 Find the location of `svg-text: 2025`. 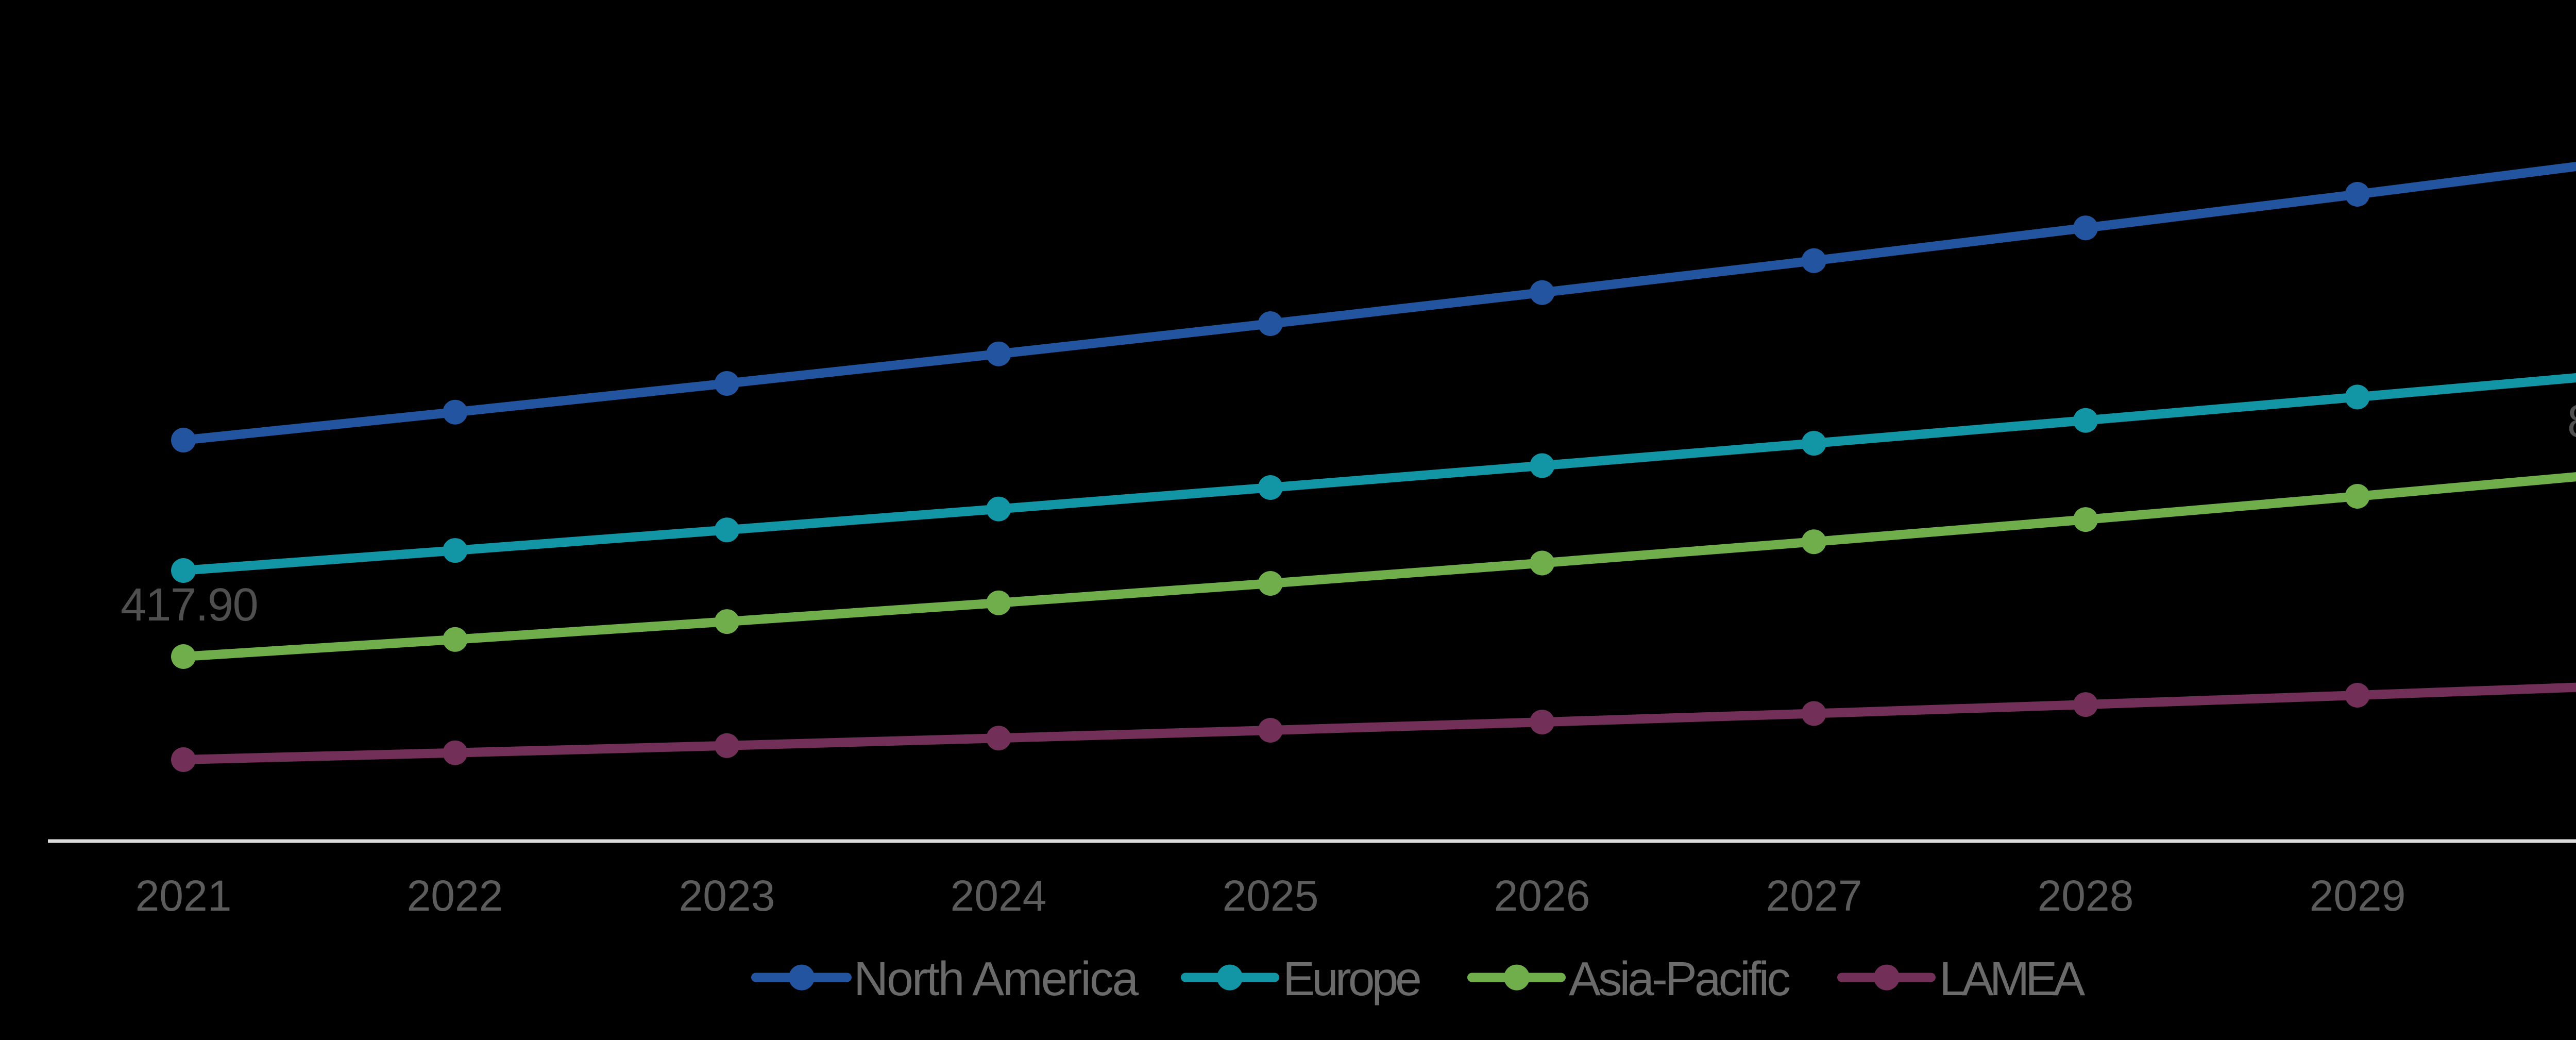

svg-text: 2025 is located at coordinates (1271, 895).